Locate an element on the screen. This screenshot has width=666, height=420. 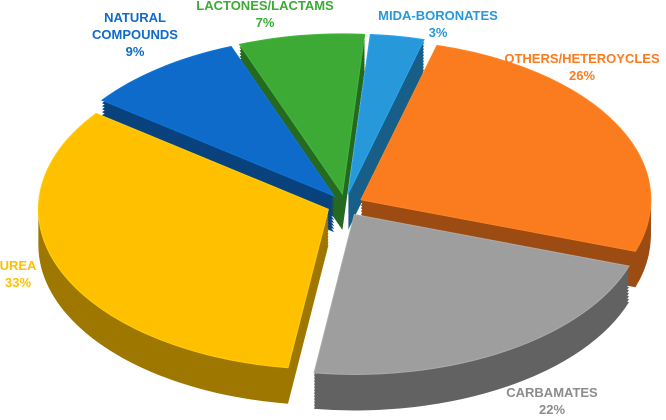
data-label-5: OTHERS/HETEROYCLES 26% is located at coordinates (582, 67).